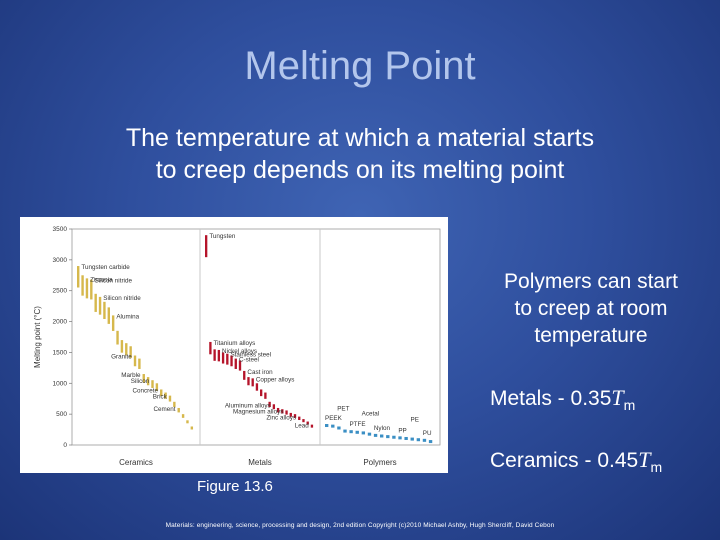 The height and width of the screenshot is (540, 720). Describe the element at coordinates (60, 352) in the screenshot. I see `y-tick-label: 1500` at that location.